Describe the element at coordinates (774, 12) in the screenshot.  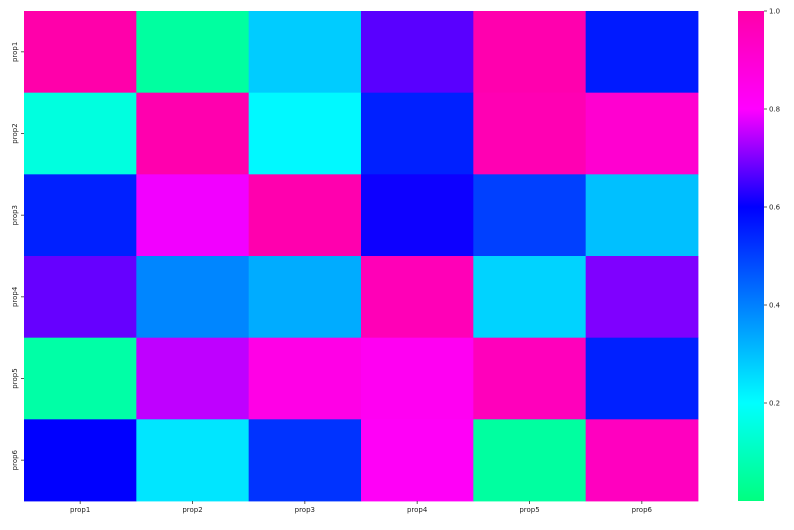
I see `colorbar-tick-label: 1.0` at that location.